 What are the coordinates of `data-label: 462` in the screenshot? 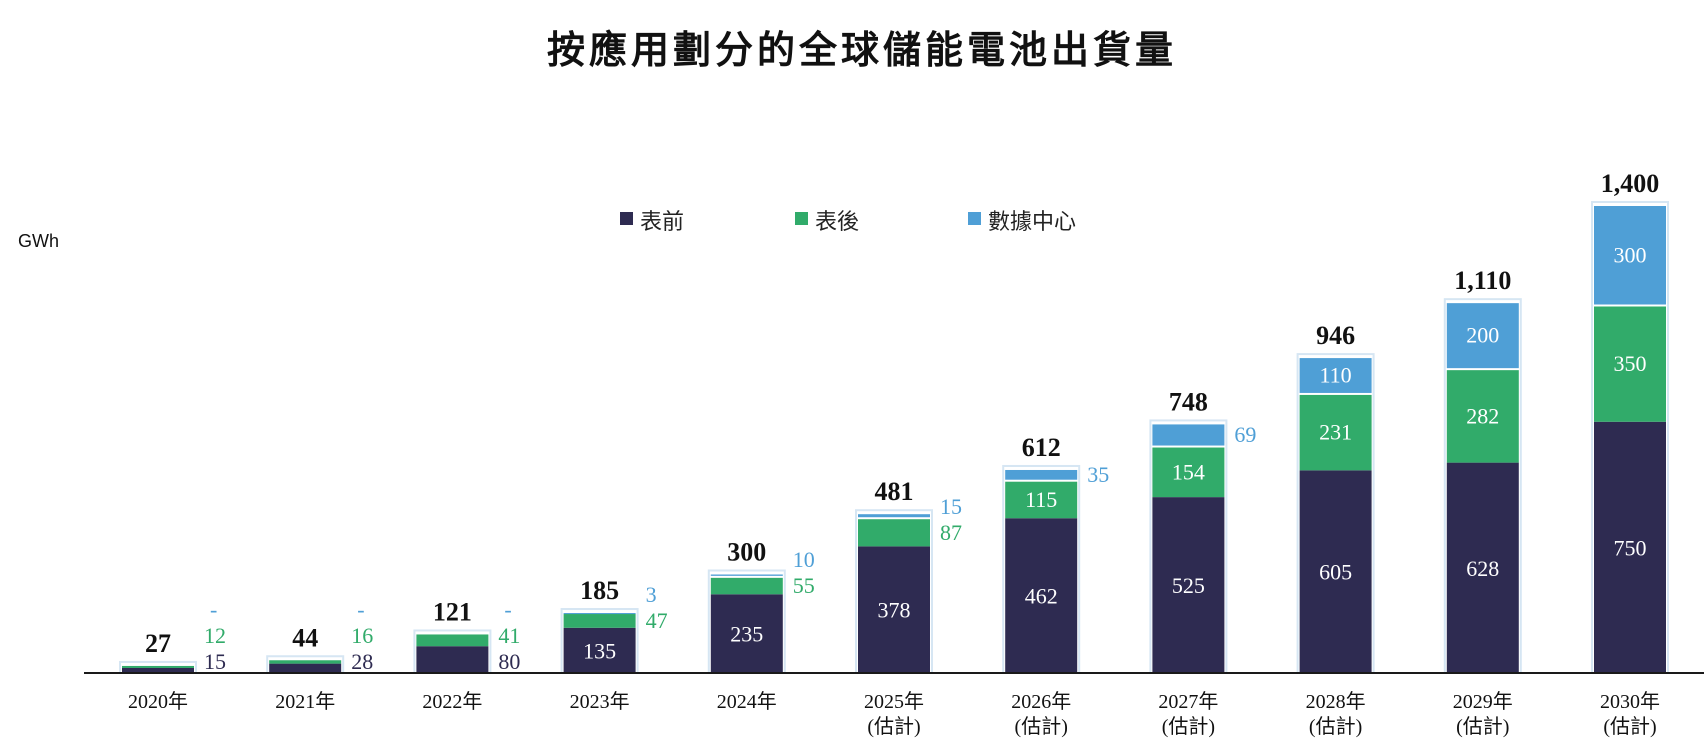 It's located at (1041, 596).